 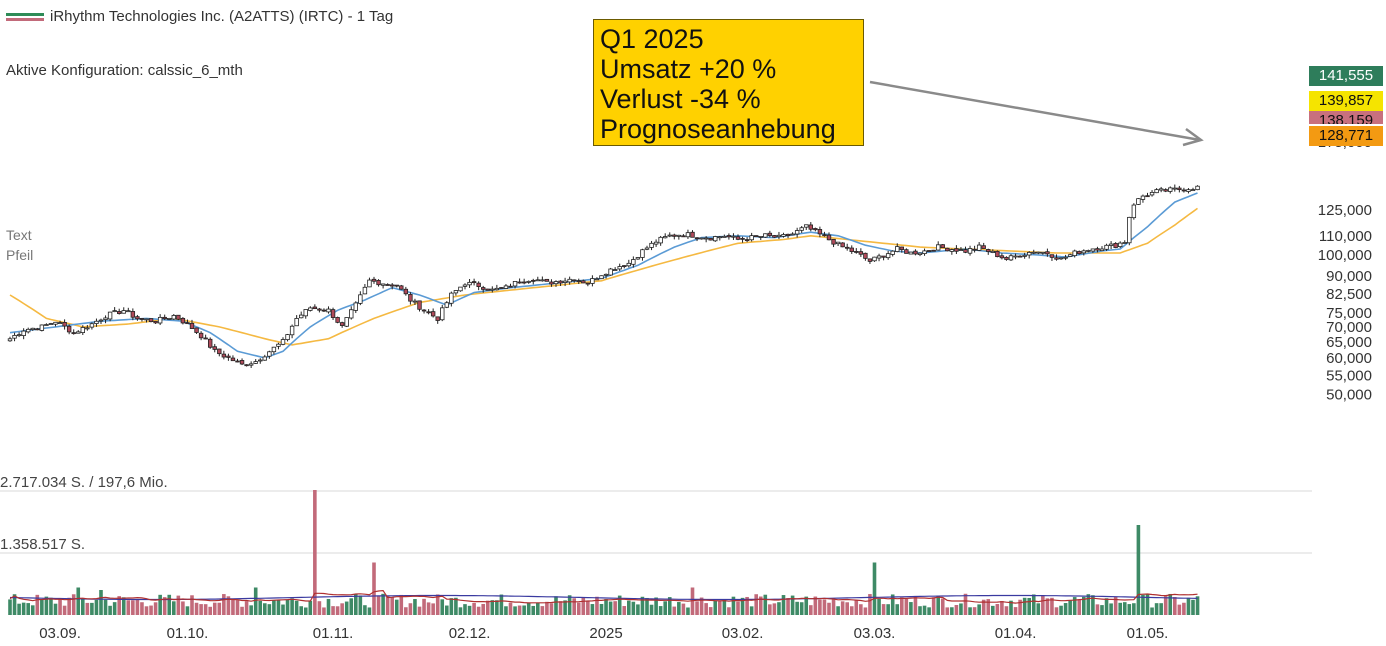 I want to click on annotation-arrow, so click(x=1036, y=113).